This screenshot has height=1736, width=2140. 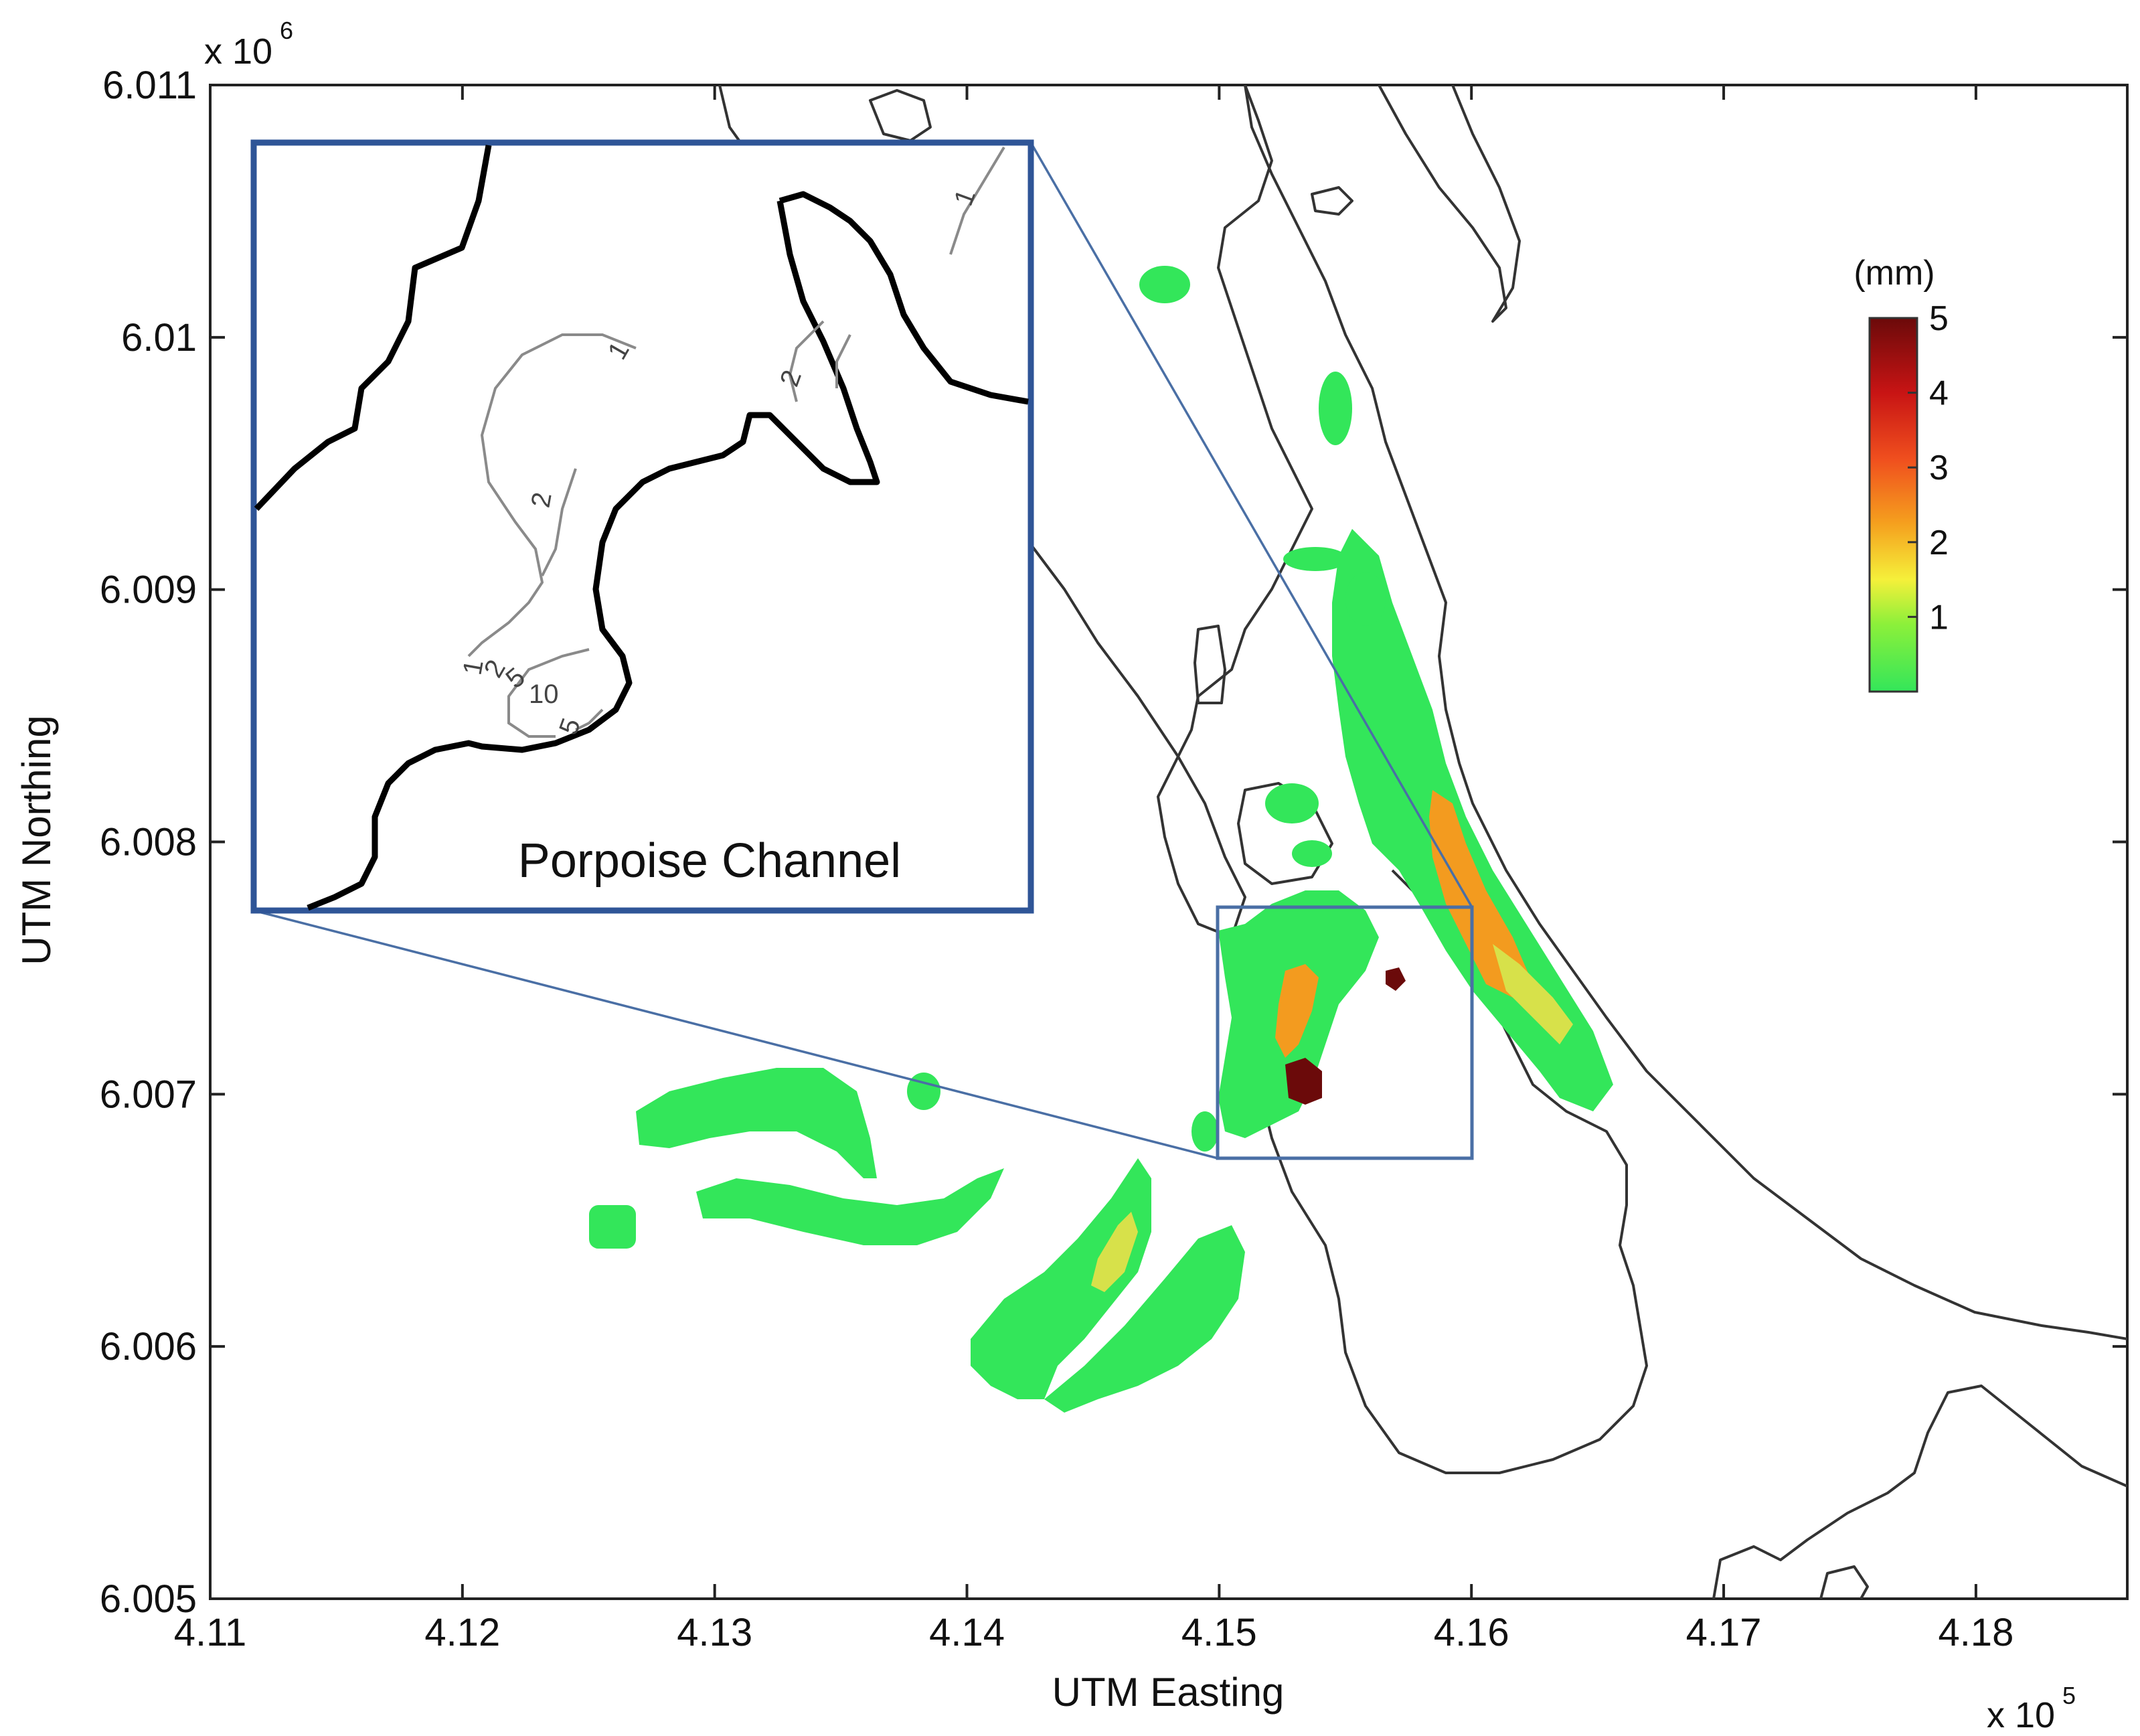 I want to click on inset-coast-peninsula, so click(x=593, y=555).